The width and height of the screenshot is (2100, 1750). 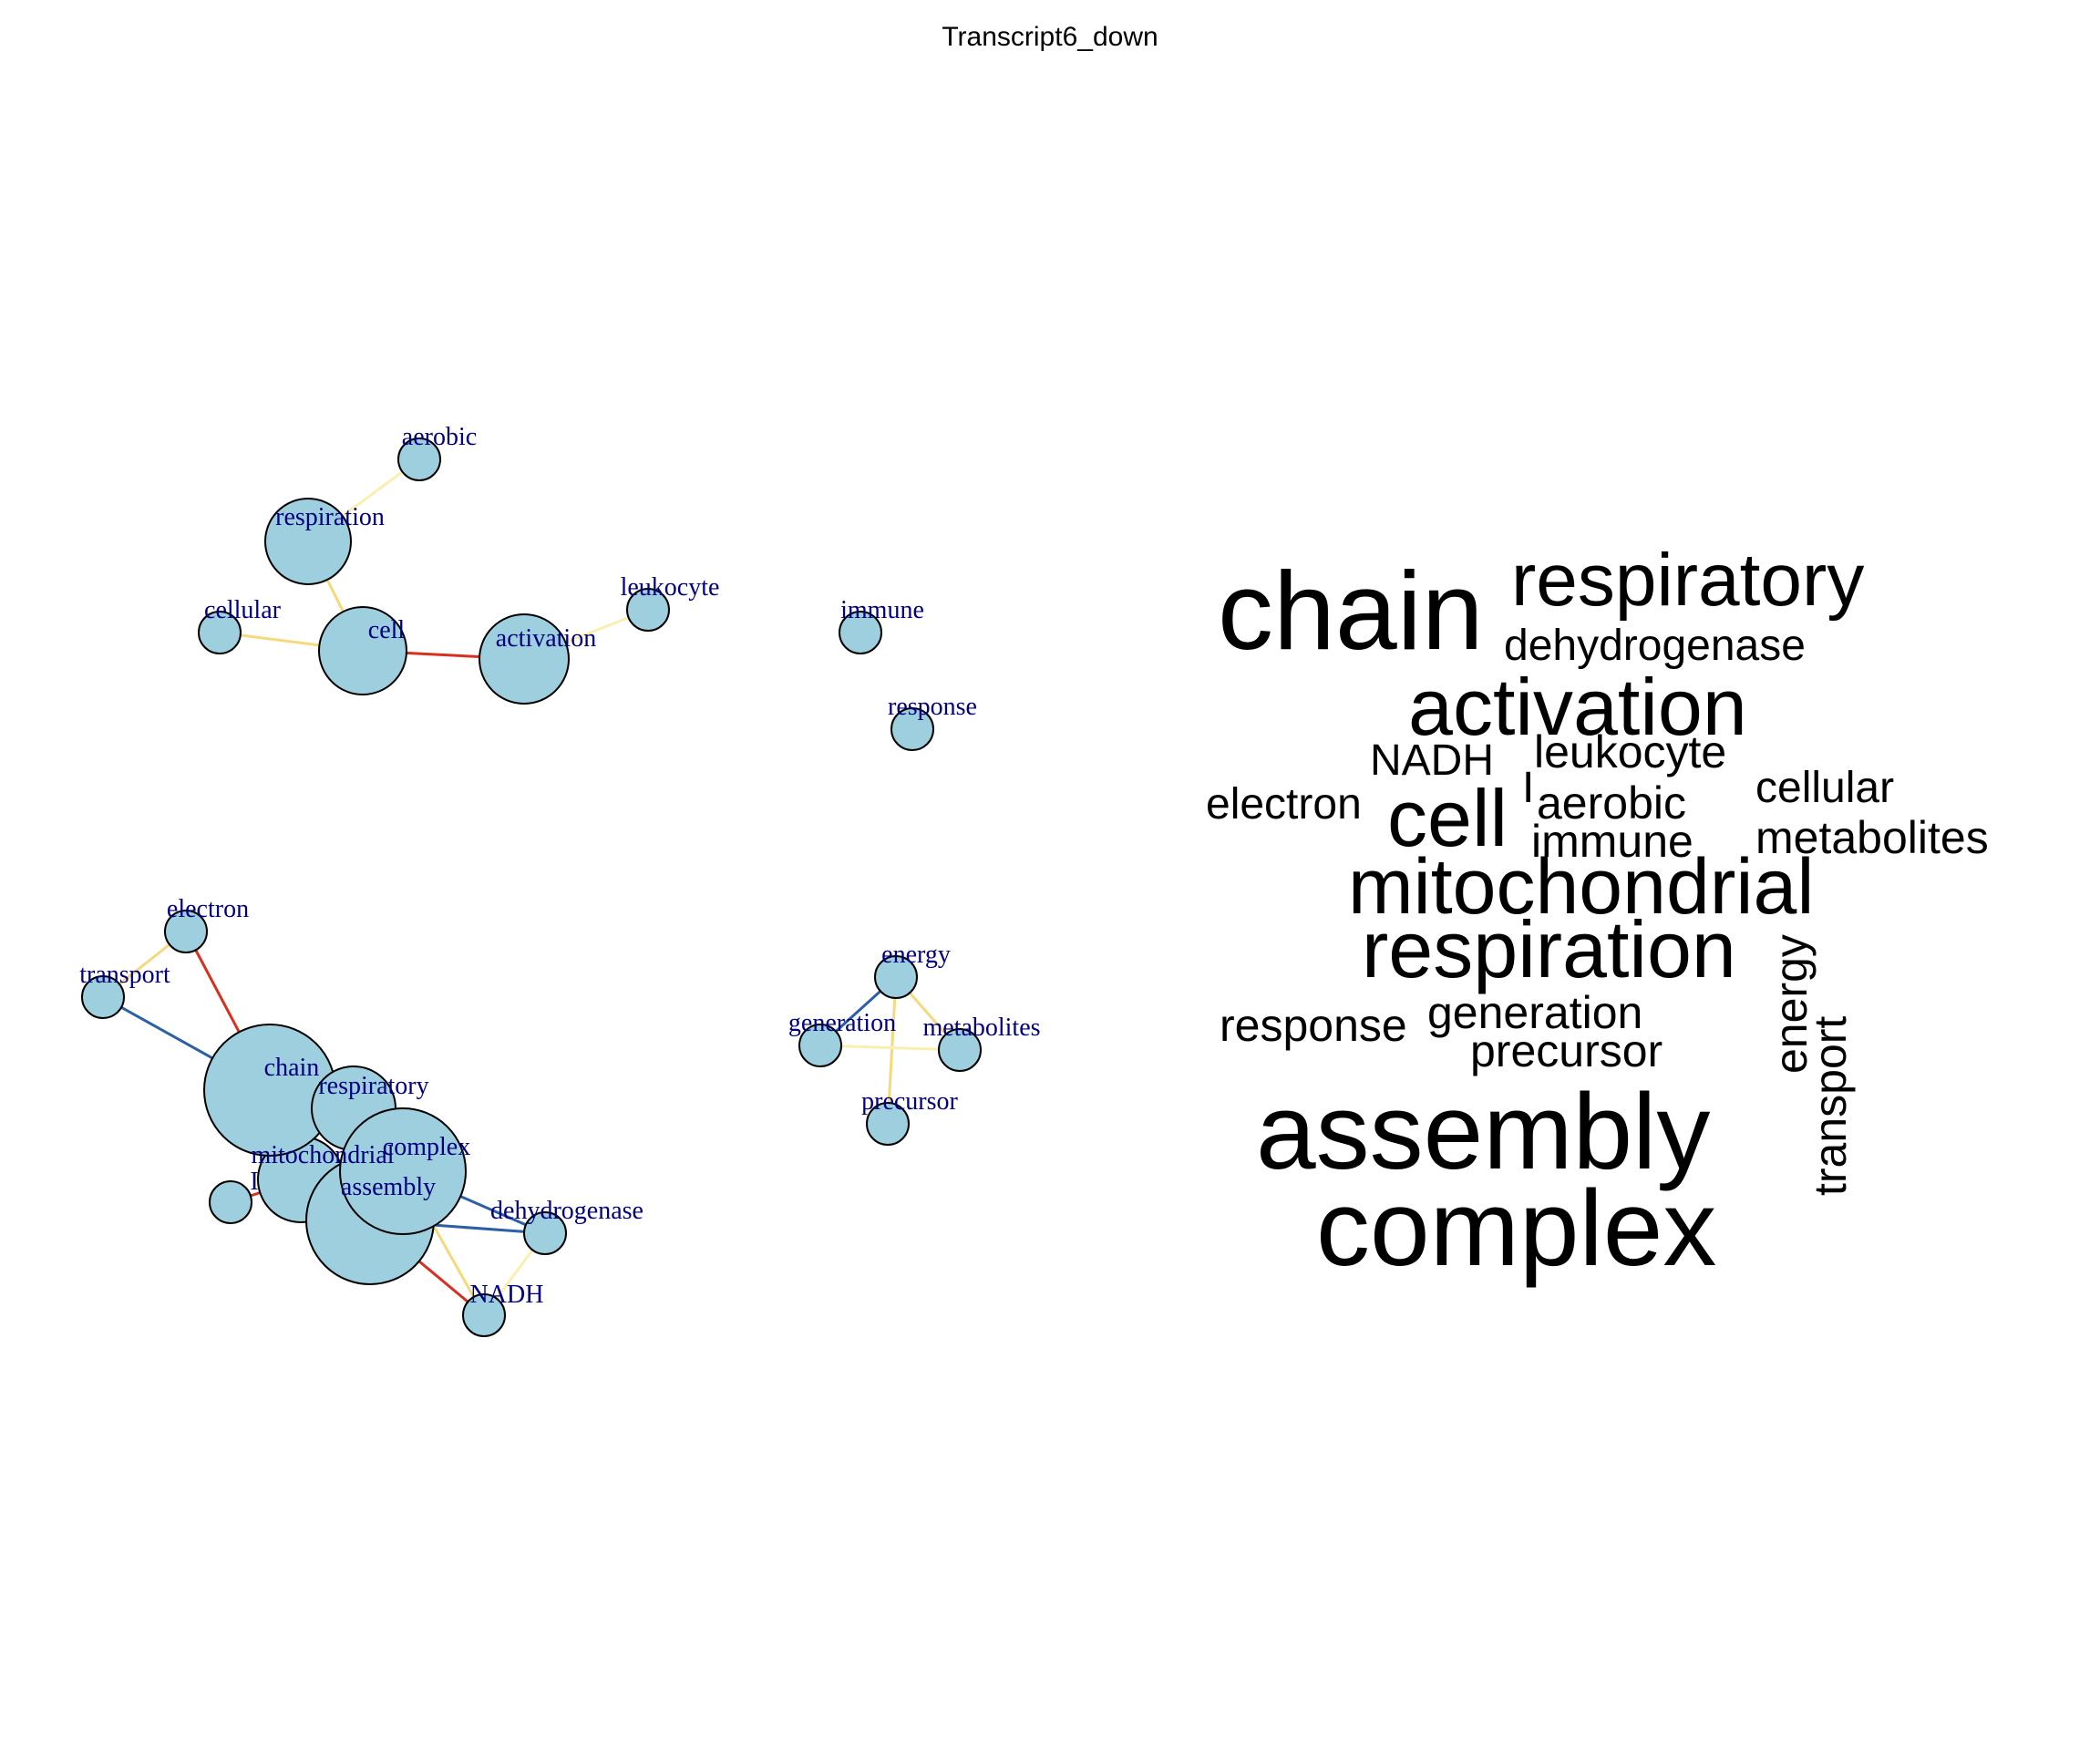 I want to click on node-cellular, so click(x=220, y=633).